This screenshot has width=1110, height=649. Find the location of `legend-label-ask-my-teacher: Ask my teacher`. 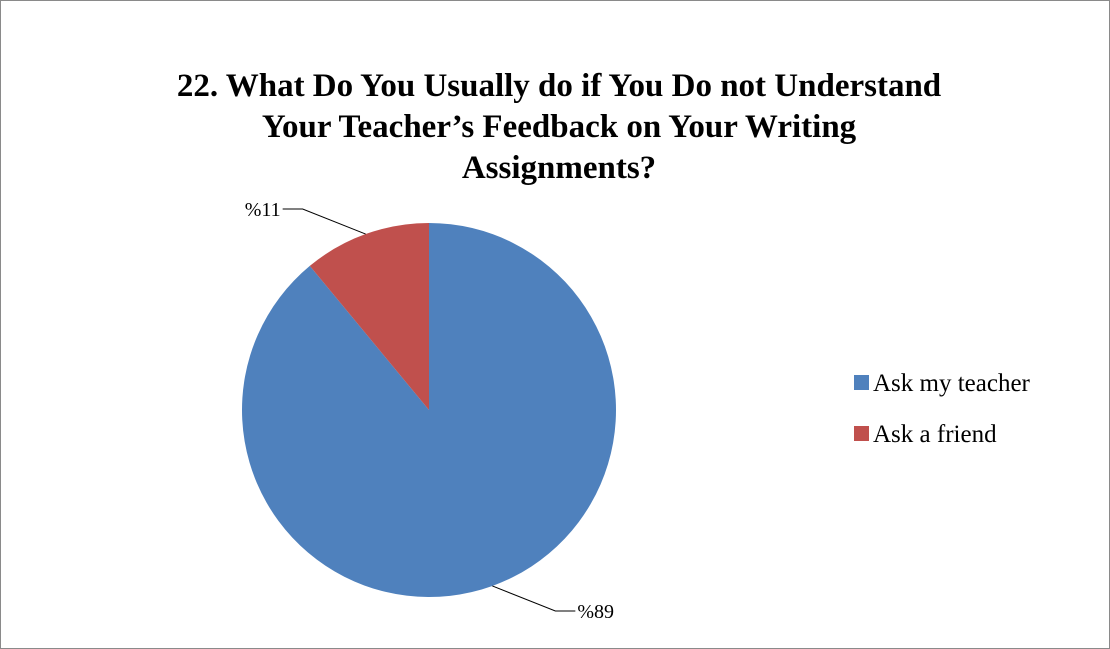

legend-label-ask-my-teacher: Ask my teacher is located at coordinates (952, 383).